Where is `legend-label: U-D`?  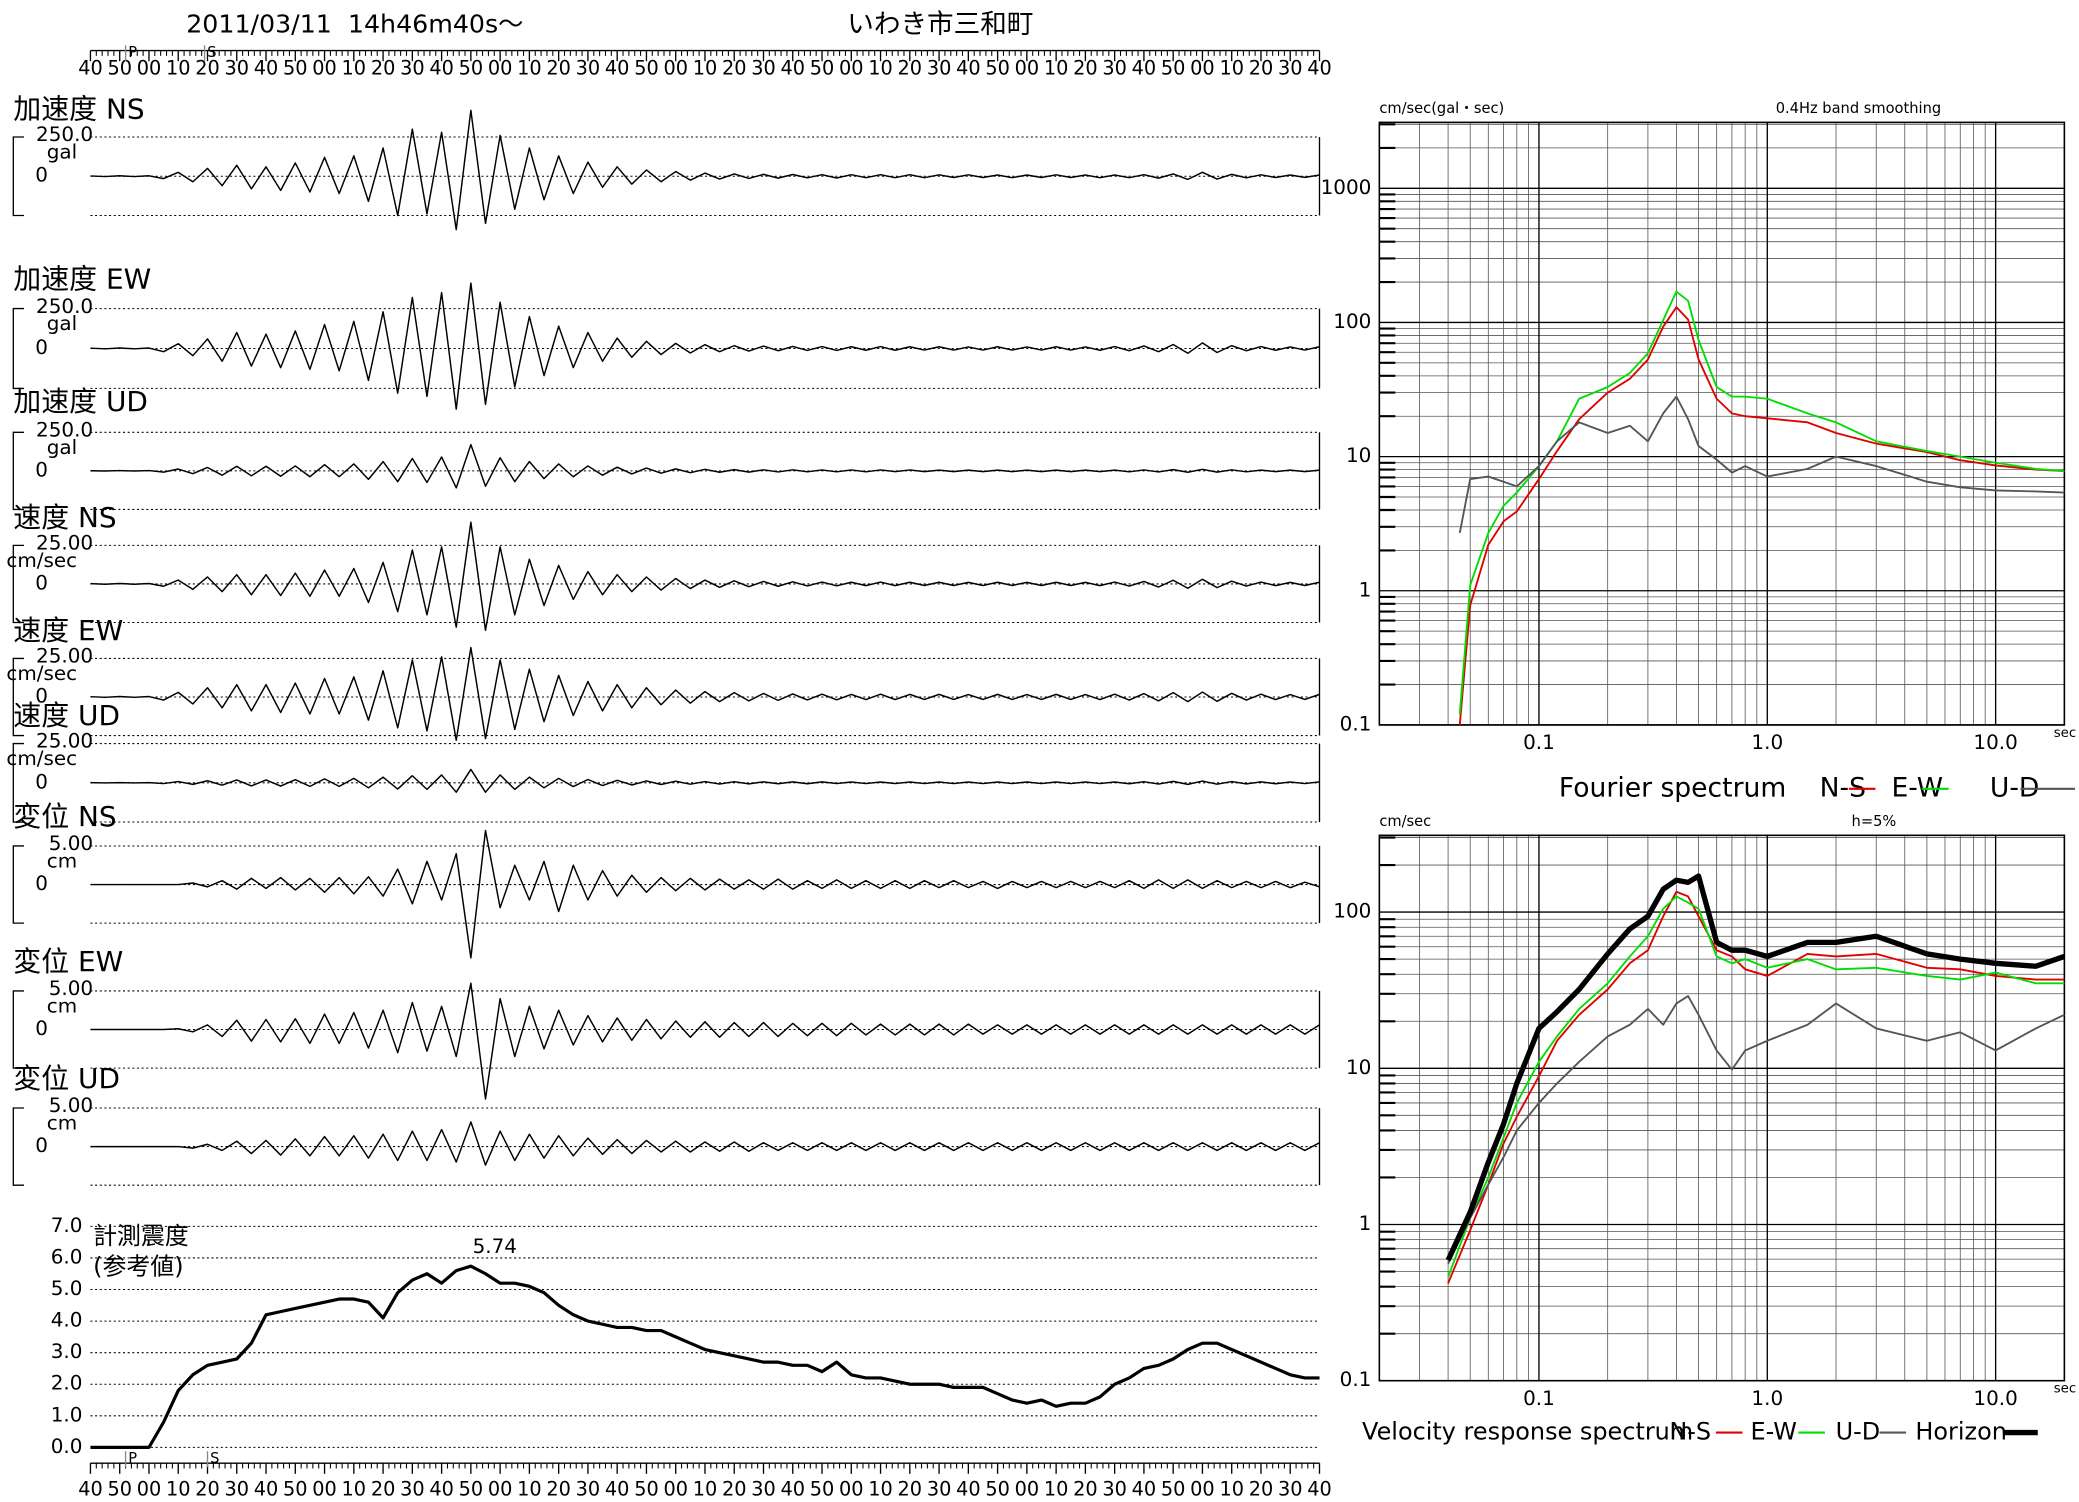
legend-label: U-D is located at coordinates (1858, 1432).